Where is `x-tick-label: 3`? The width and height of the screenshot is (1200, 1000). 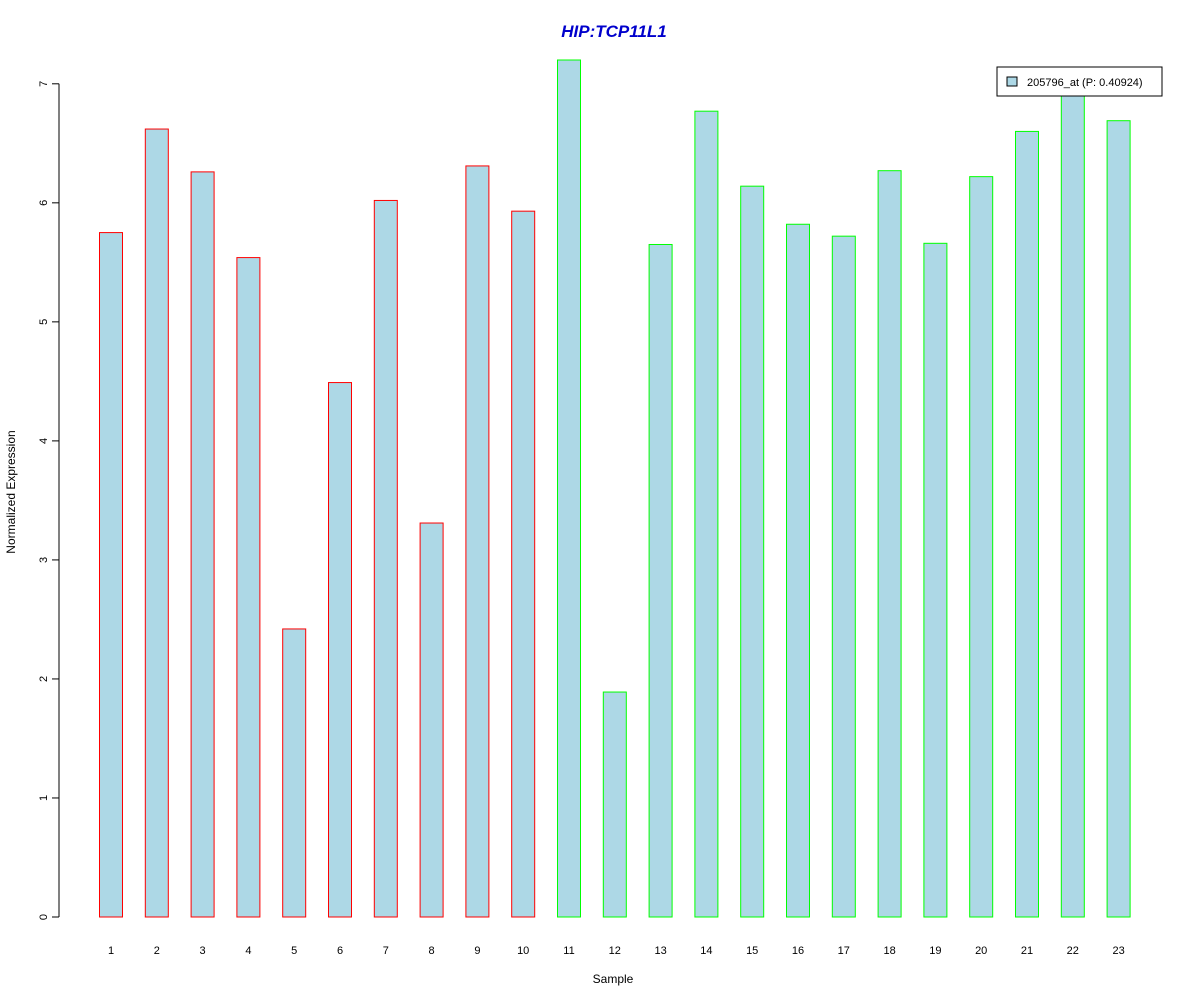
x-tick-label: 3 is located at coordinates (203, 951).